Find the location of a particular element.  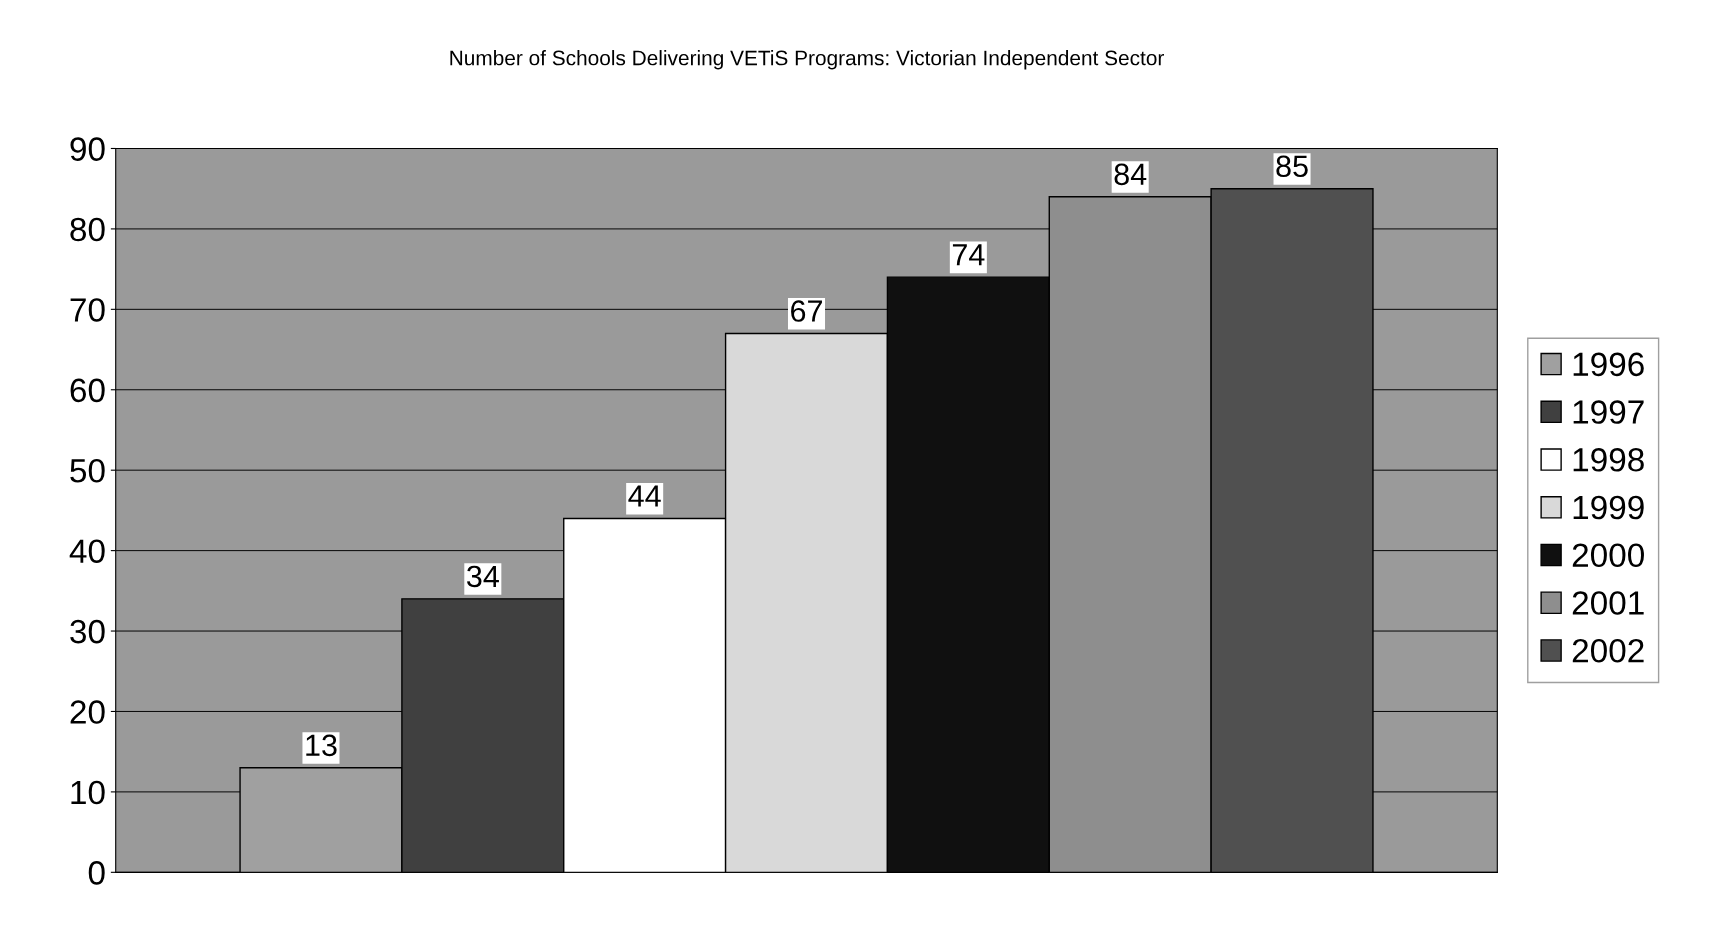

data-label: 74 is located at coordinates (968, 255).